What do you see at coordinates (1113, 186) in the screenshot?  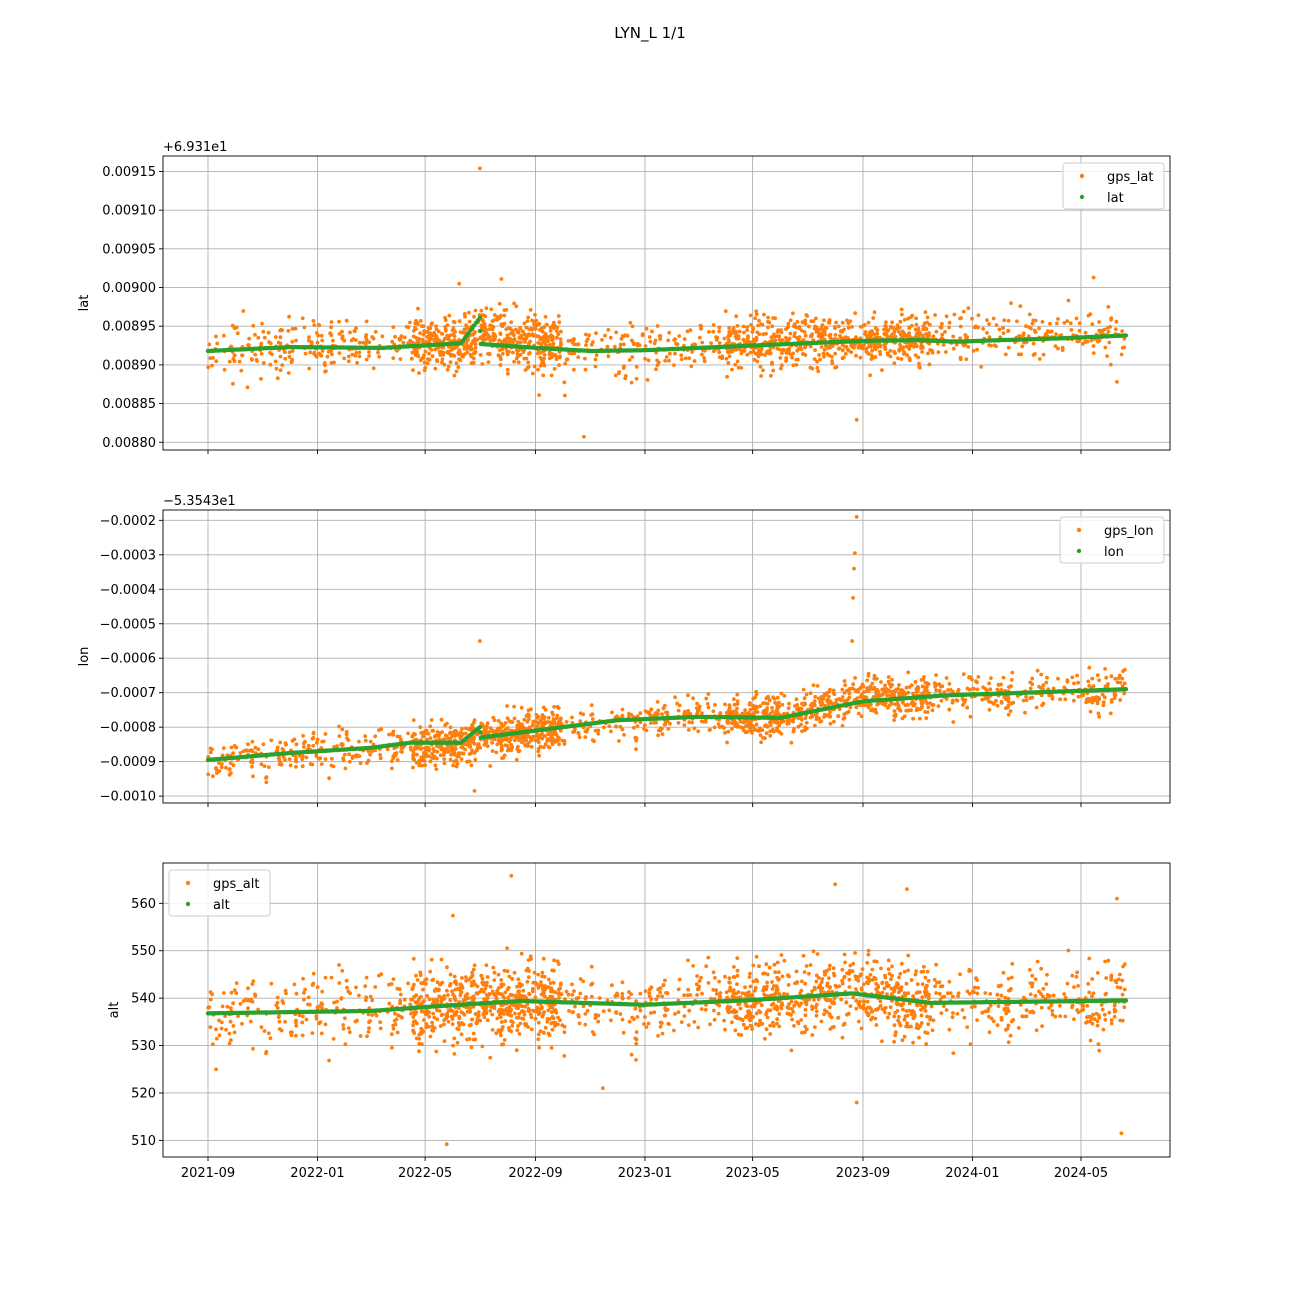 I see `legend-box` at bounding box center [1113, 186].